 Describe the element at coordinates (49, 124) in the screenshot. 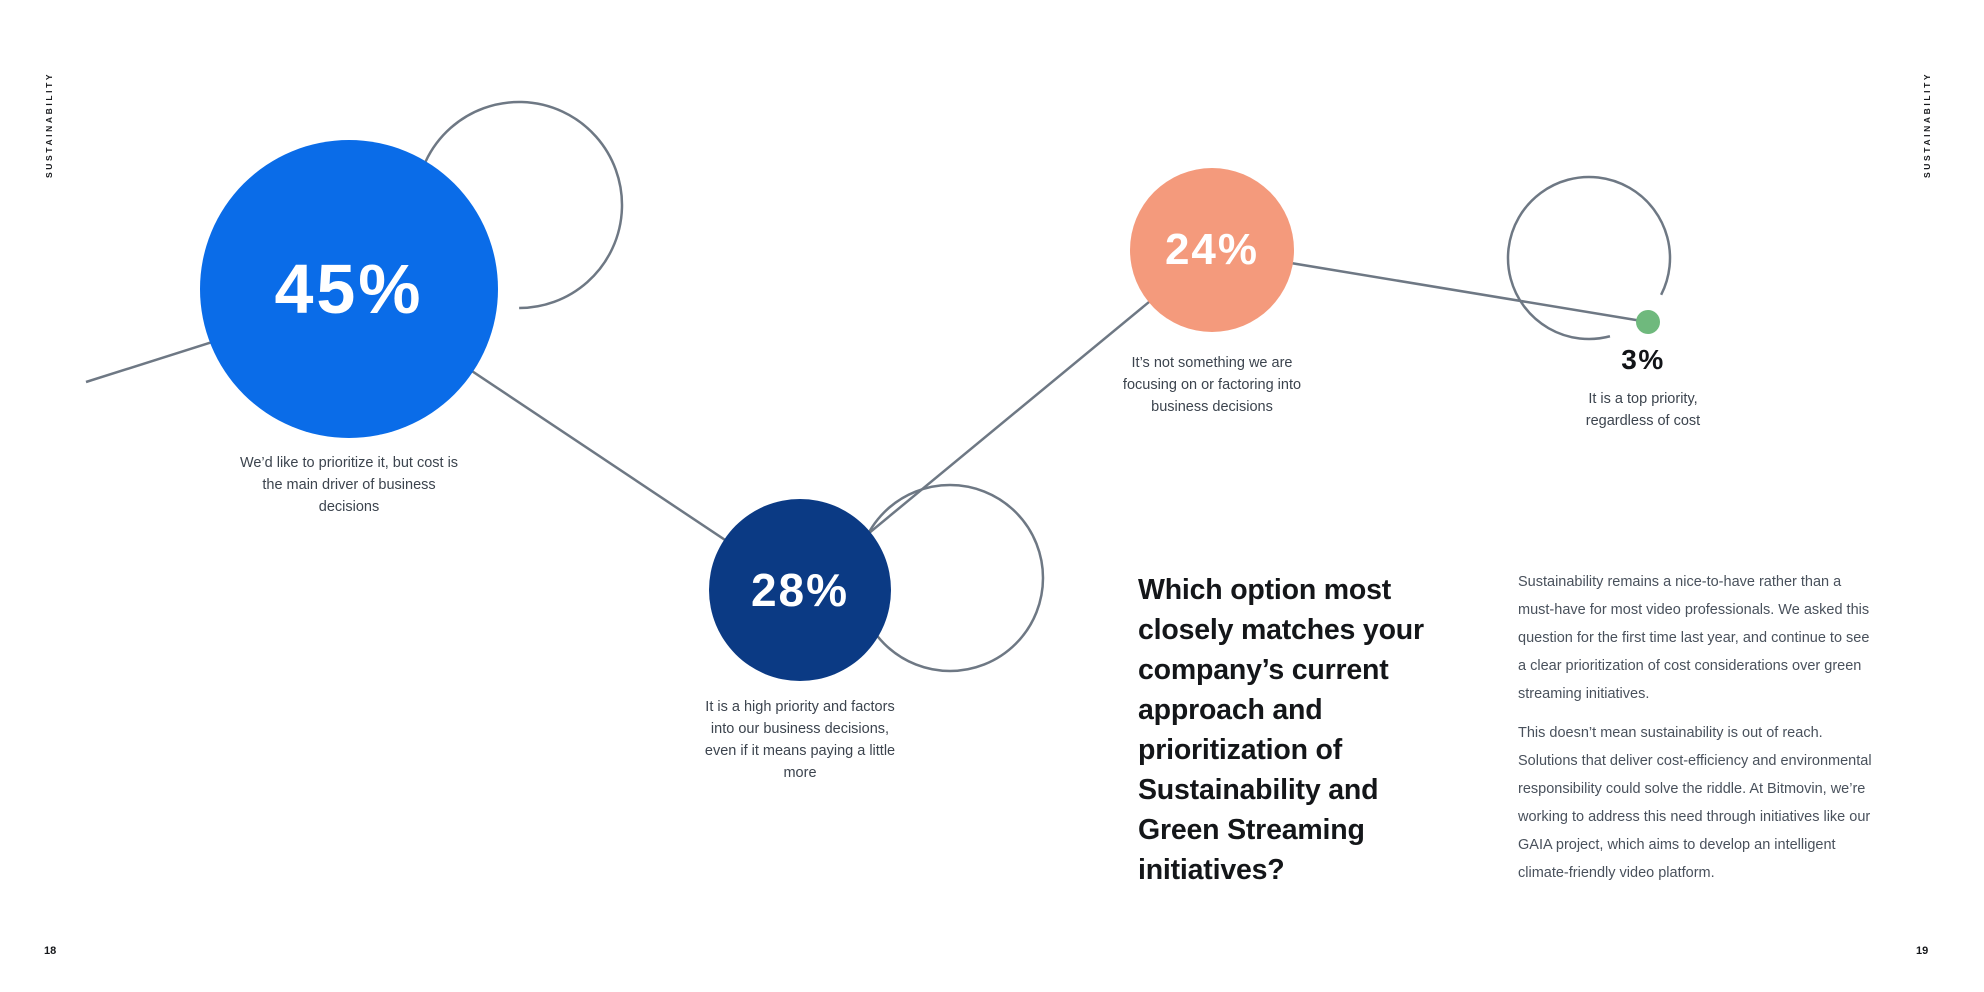

I see `left-margin-label: SUSTAINABILITY` at that location.